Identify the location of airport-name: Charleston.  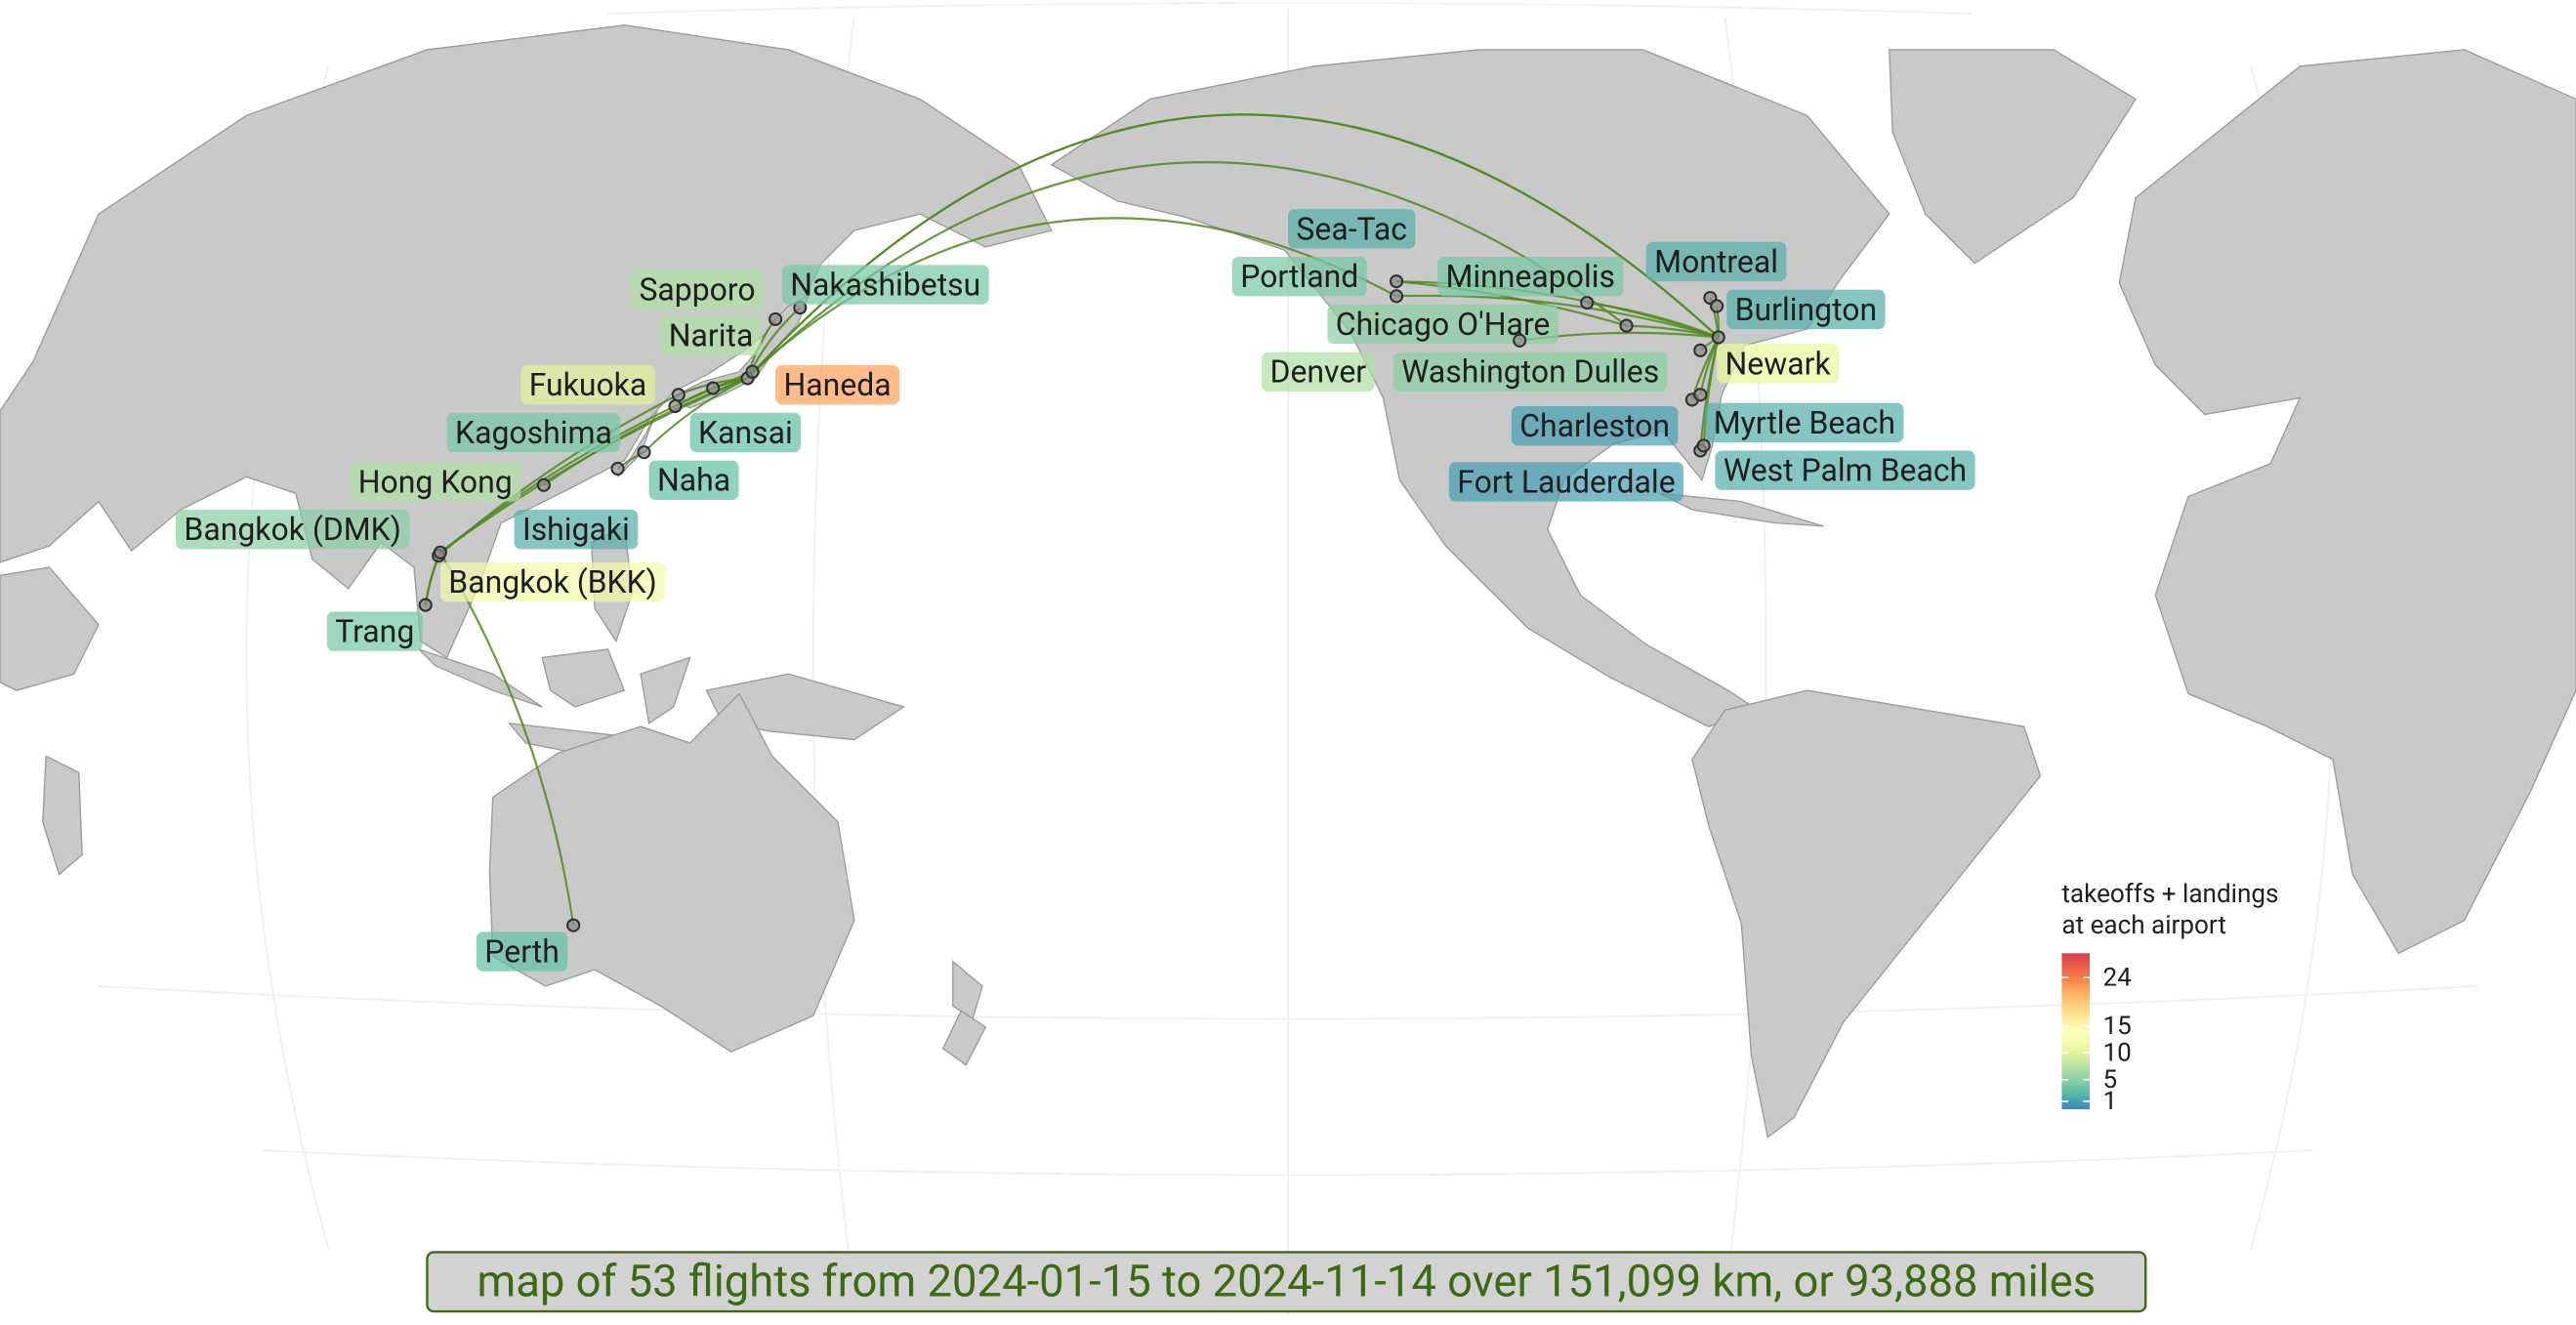
(1594, 425).